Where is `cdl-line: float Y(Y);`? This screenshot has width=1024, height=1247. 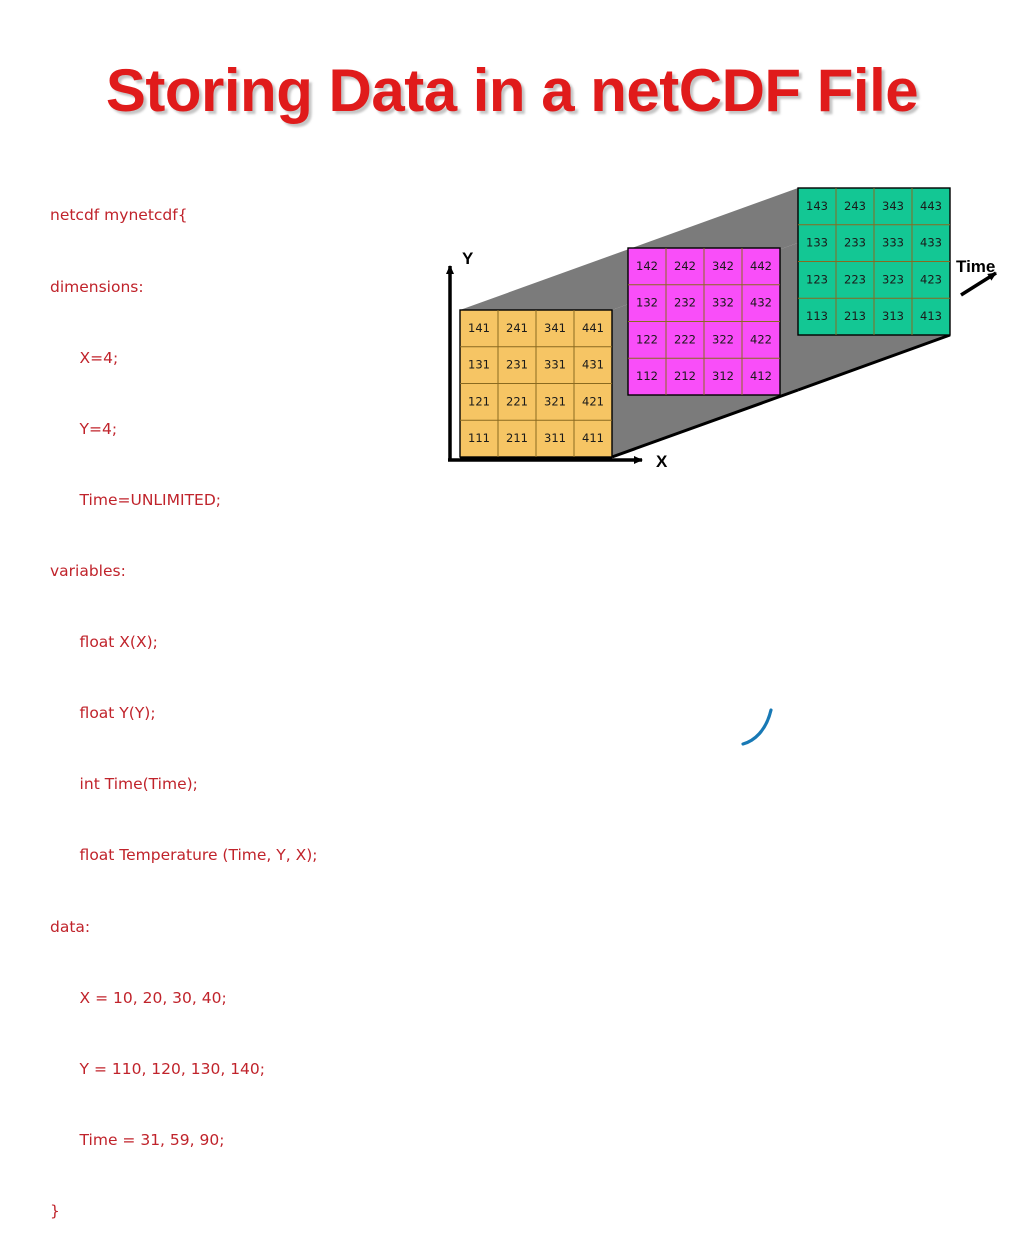 cdl-line: float Y(Y); is located at coordinates (103, 713).